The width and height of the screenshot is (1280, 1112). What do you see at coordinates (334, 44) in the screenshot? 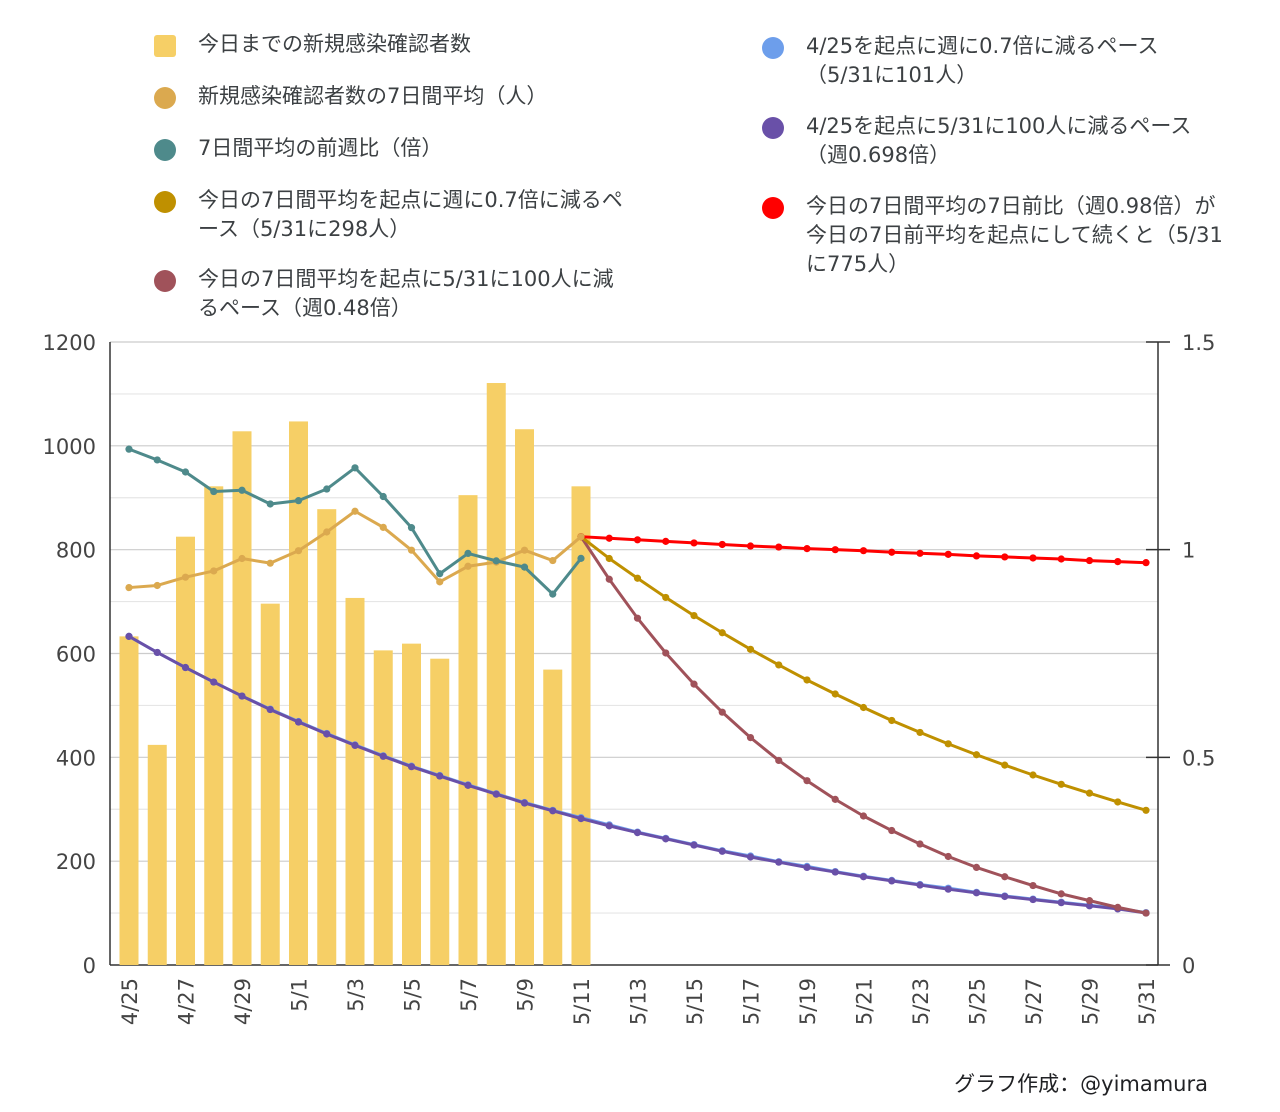
I see `legend-label: 今日までの新規感染確認者数` at bounding box center [334, 44].